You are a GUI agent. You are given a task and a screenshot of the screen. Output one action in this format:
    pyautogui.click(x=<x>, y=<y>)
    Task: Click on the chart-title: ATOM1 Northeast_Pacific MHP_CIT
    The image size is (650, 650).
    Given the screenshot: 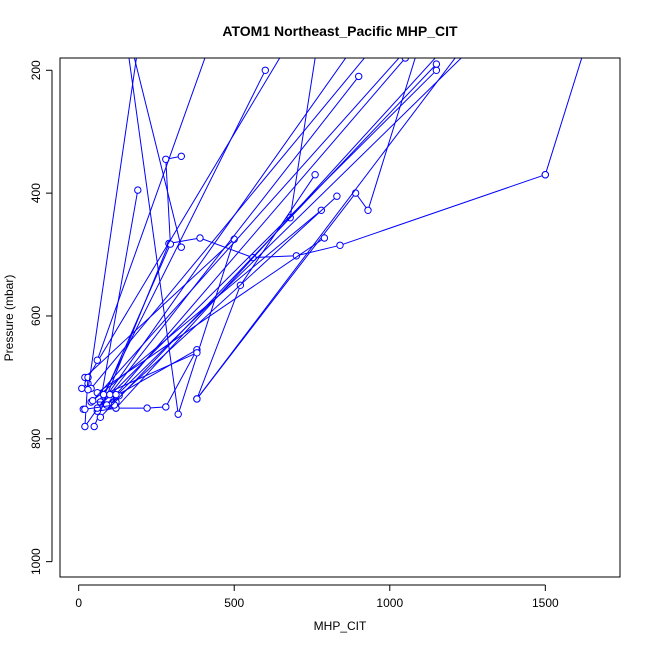 What is the action you would take?
    pyautogui.click(x=340, y=31)
    